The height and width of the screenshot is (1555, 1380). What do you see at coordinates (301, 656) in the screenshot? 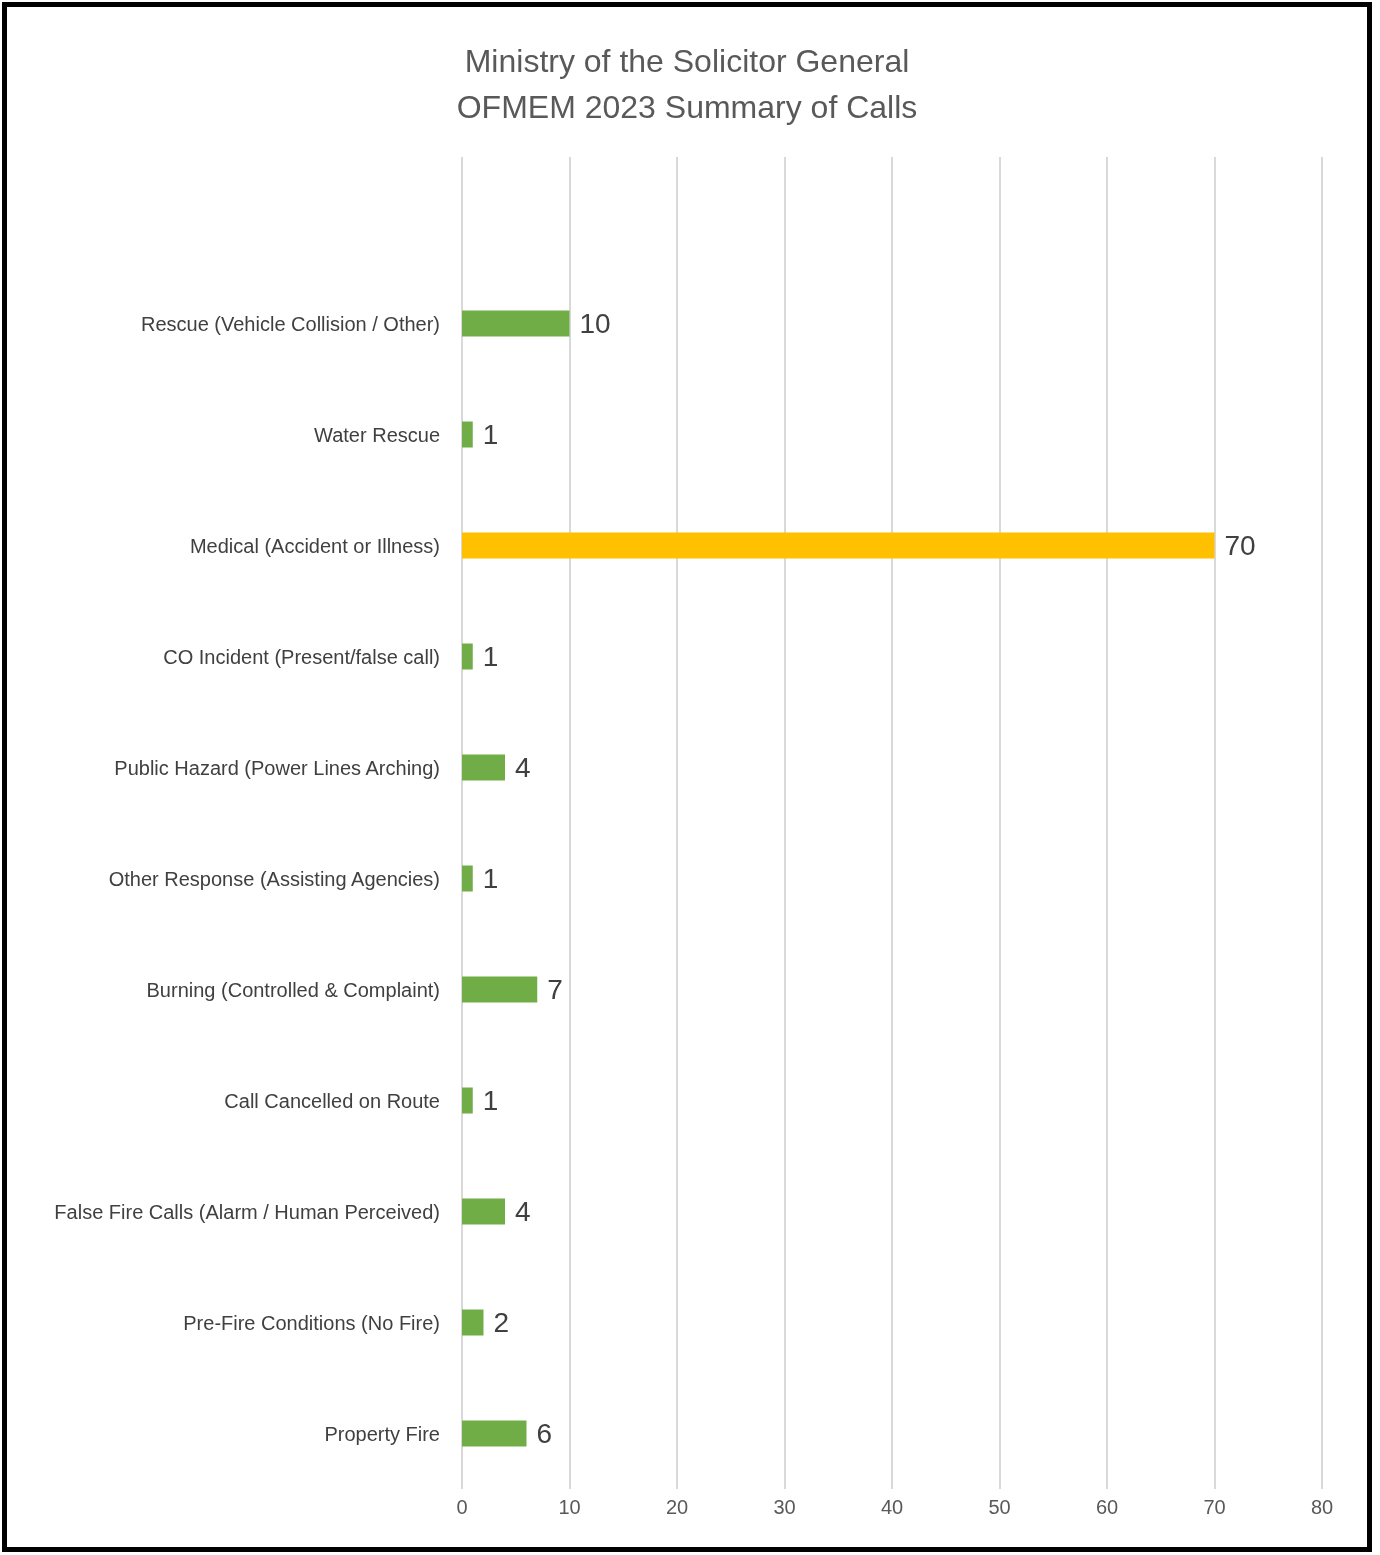
I see `y-tick-label: CO Incident (Present/false call)` at bounding box center [301, 656].